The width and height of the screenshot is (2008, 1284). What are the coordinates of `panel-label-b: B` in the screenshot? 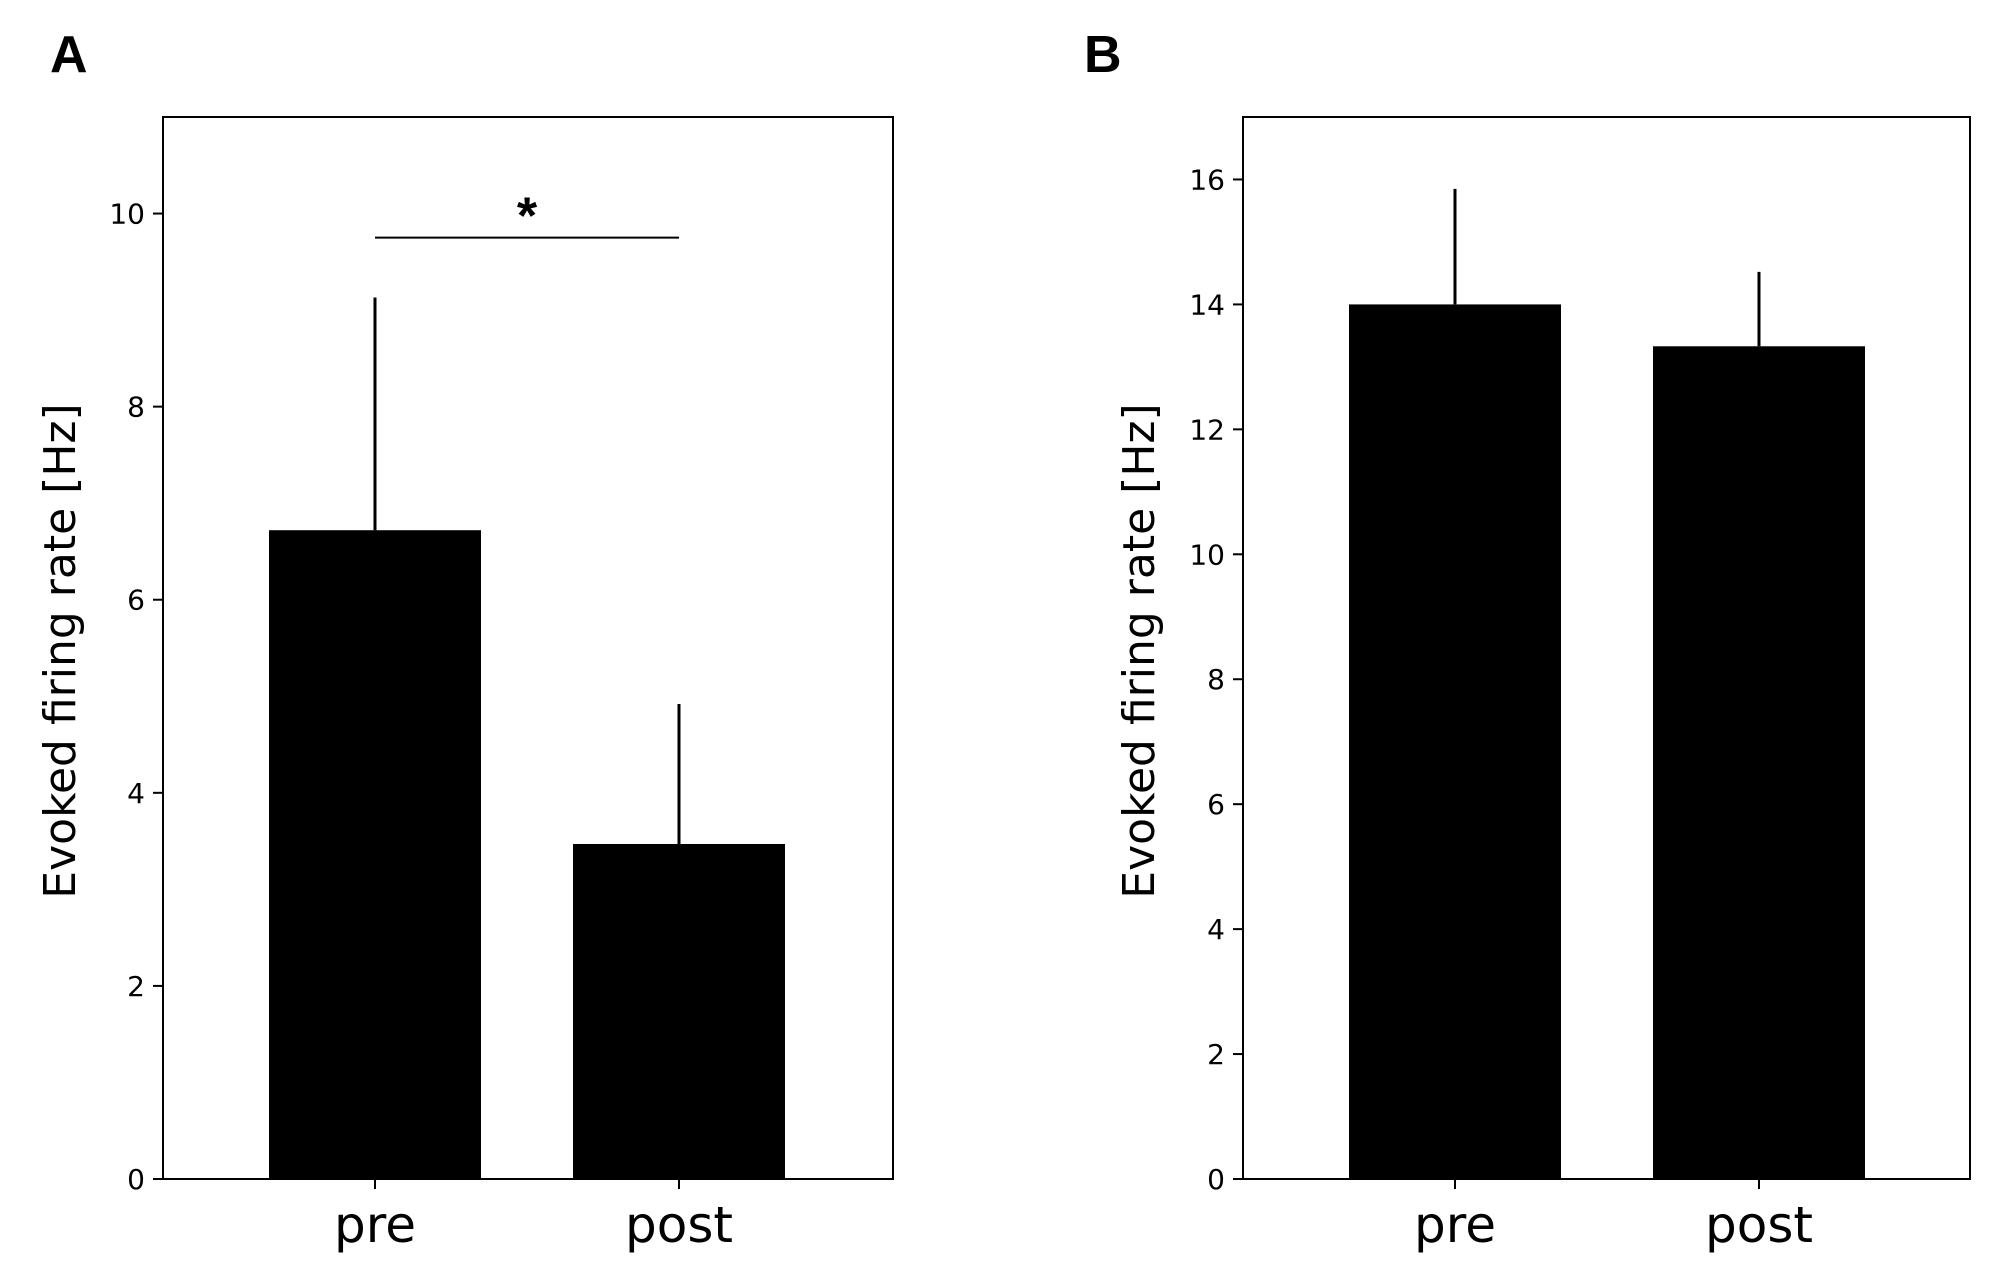 It's located at (1103, 55).